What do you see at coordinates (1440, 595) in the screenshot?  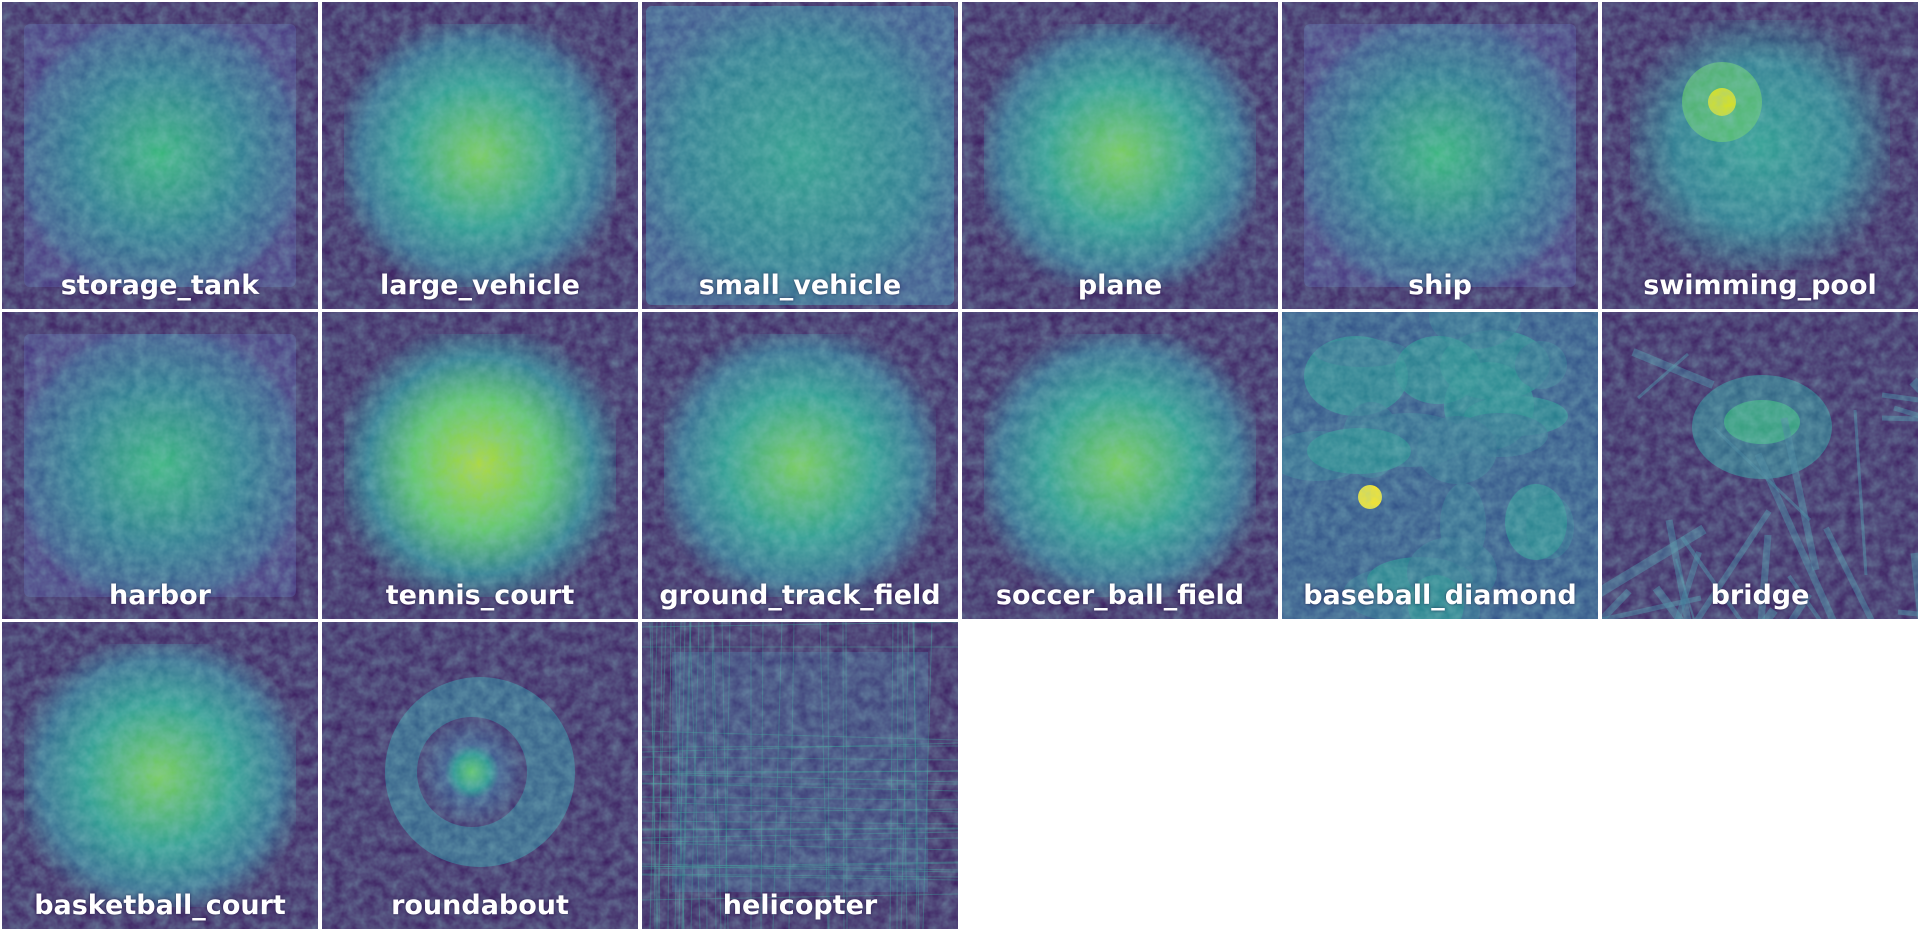 I see `tile-label: baseball_diamond` at bounding box center [1440, 595].